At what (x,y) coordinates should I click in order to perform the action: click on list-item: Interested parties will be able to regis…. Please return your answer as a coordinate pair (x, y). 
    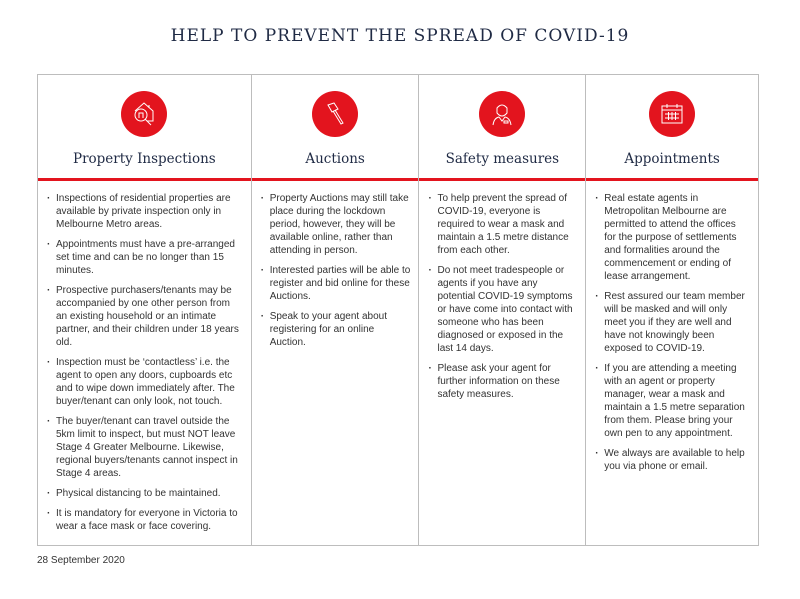
    Looking at the image, I should click on (336, 283).